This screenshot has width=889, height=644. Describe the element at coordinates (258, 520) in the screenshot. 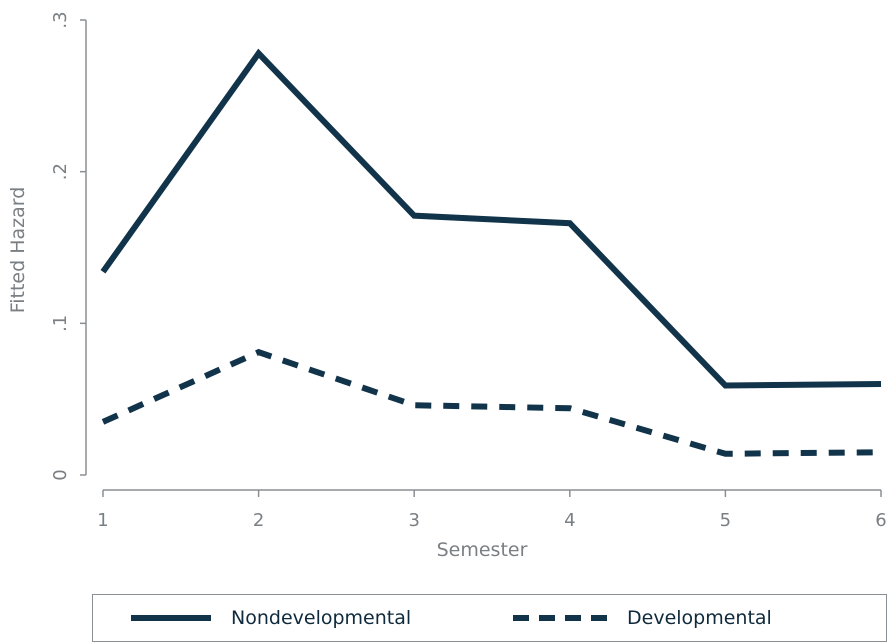

I see `x-tick-label: 2` at that location.